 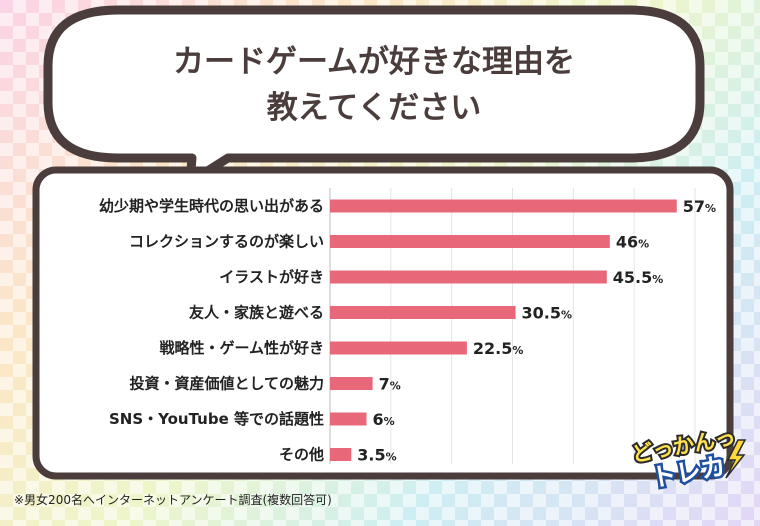 I want to click on value-number: 22.5, so click(x=492, y=348).